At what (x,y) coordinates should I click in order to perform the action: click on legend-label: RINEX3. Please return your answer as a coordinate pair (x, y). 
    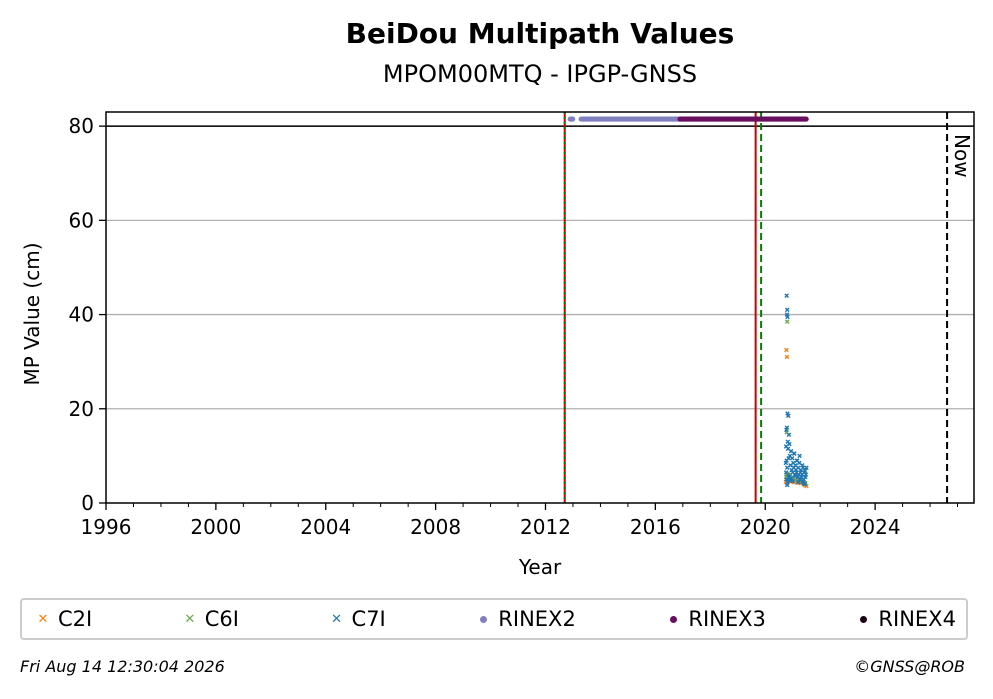
    Looking at the image, I should click on (727, 619).